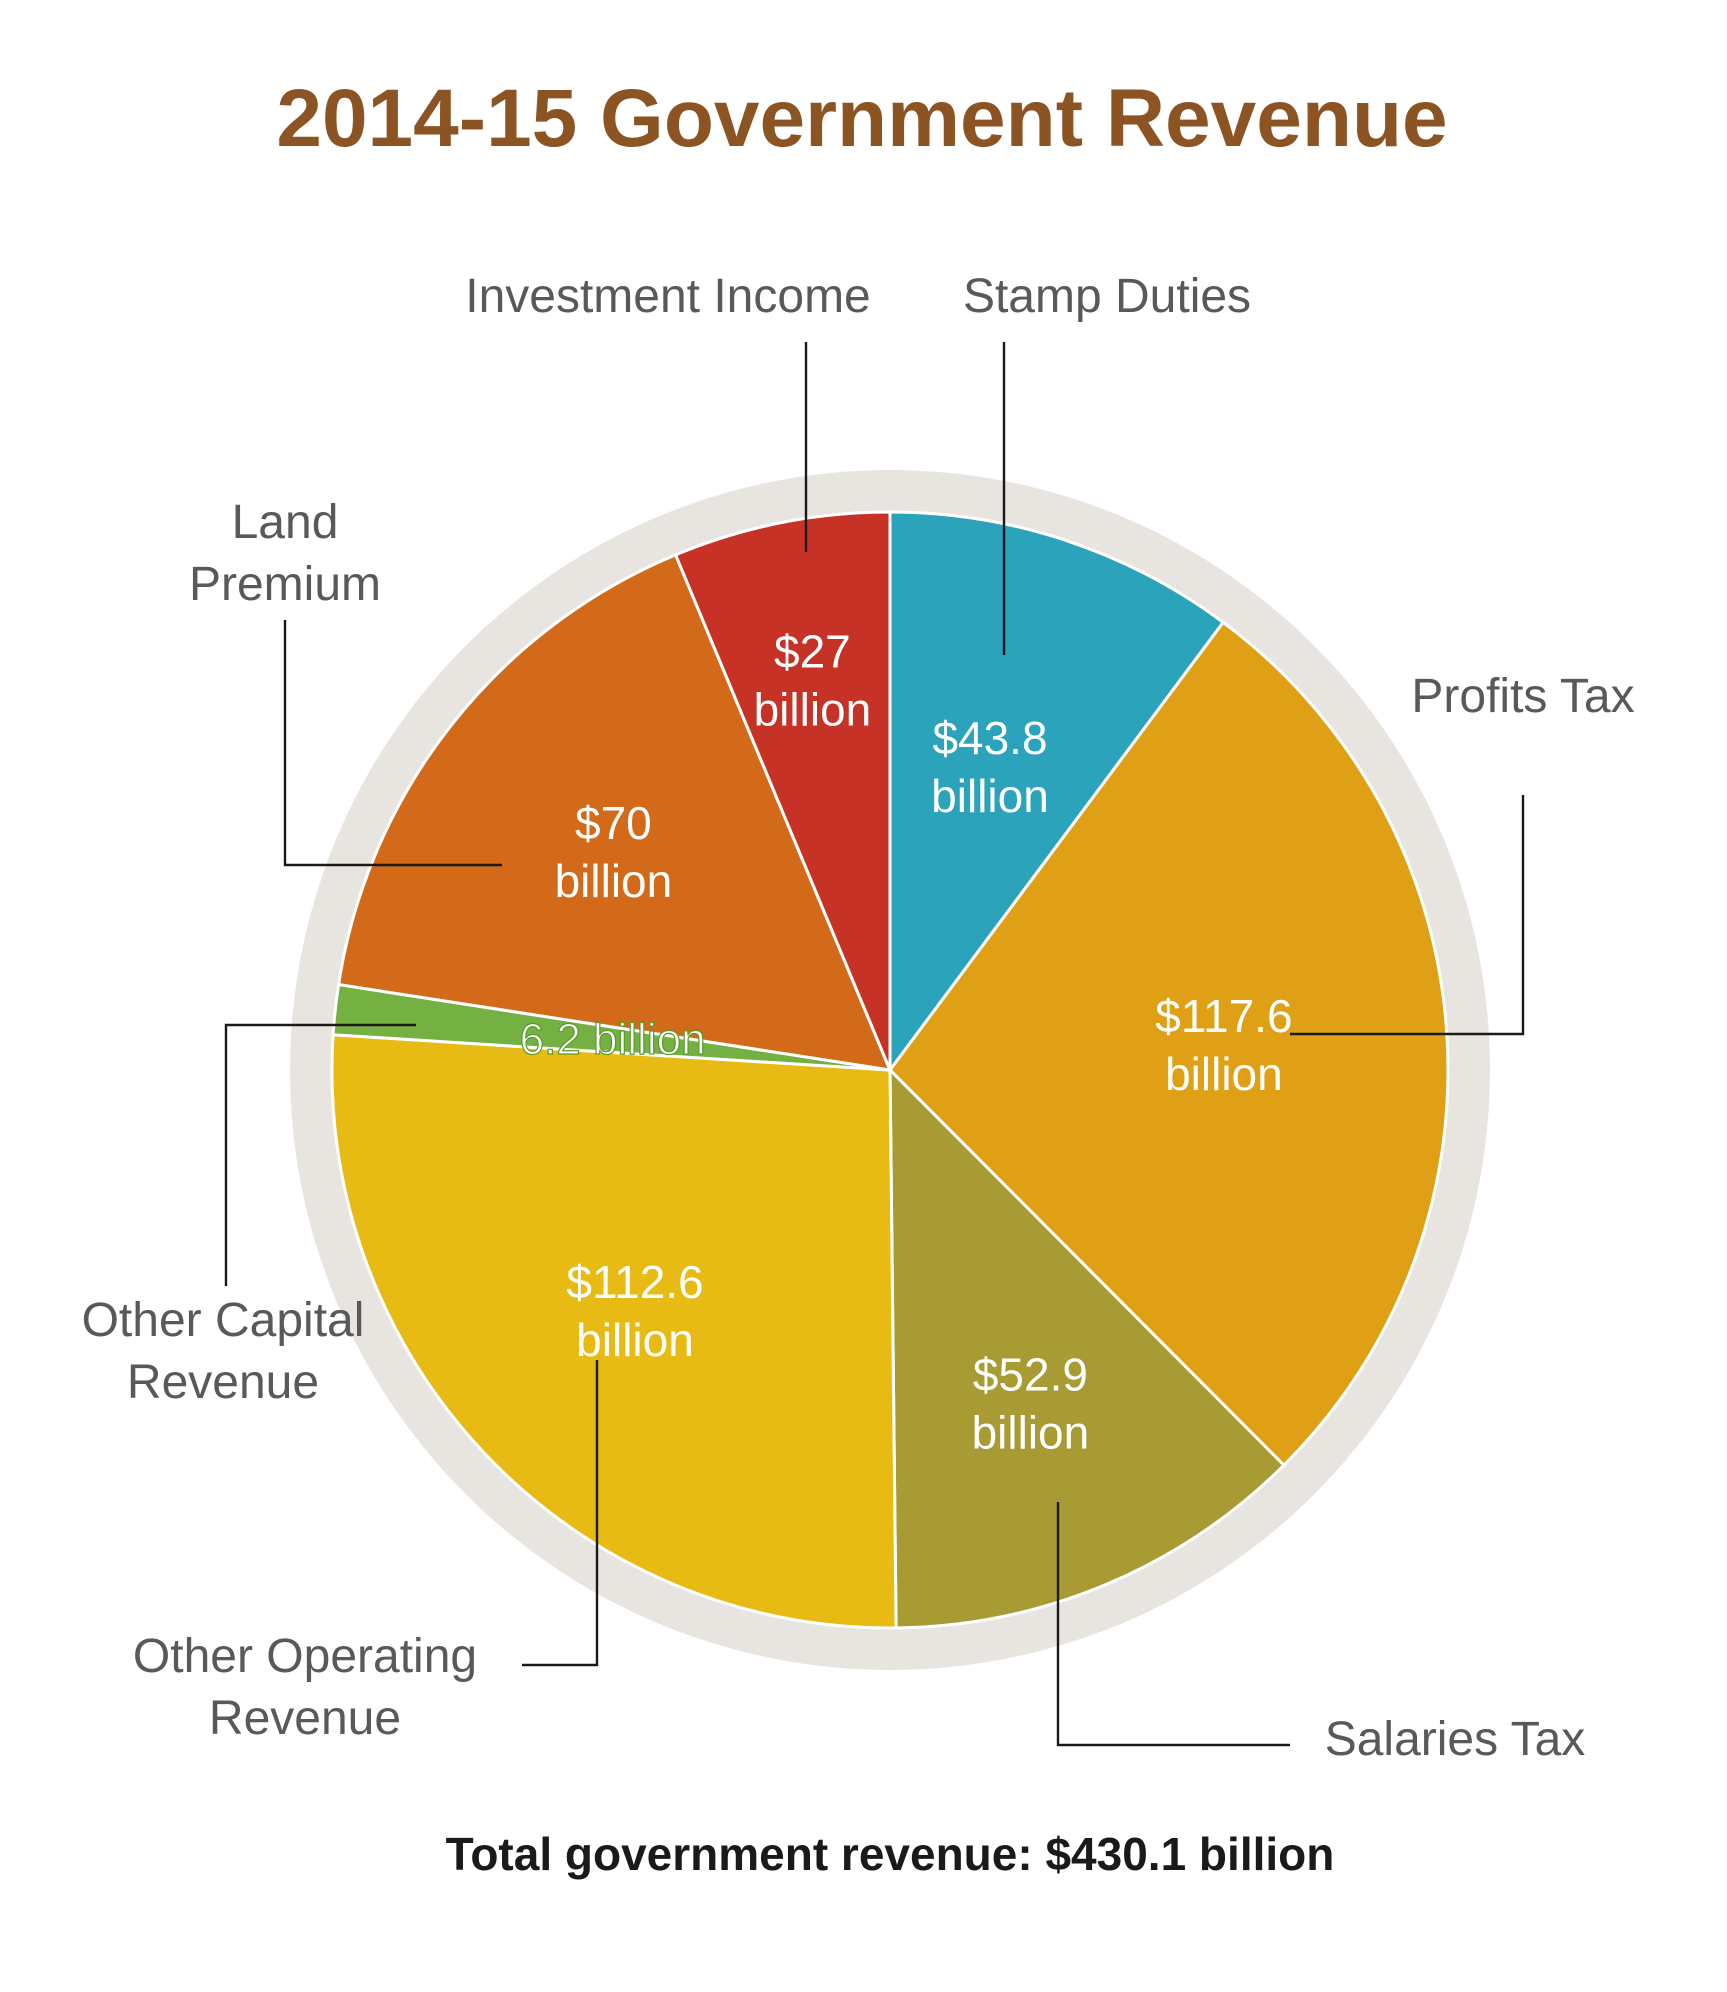 The width and height of the screenshot is (1727, 1992). What do you see at coordinates (668, 296) in the screenshot?
I see `category-label-investment-income: Investment Income` at bounding box center [668, 296].